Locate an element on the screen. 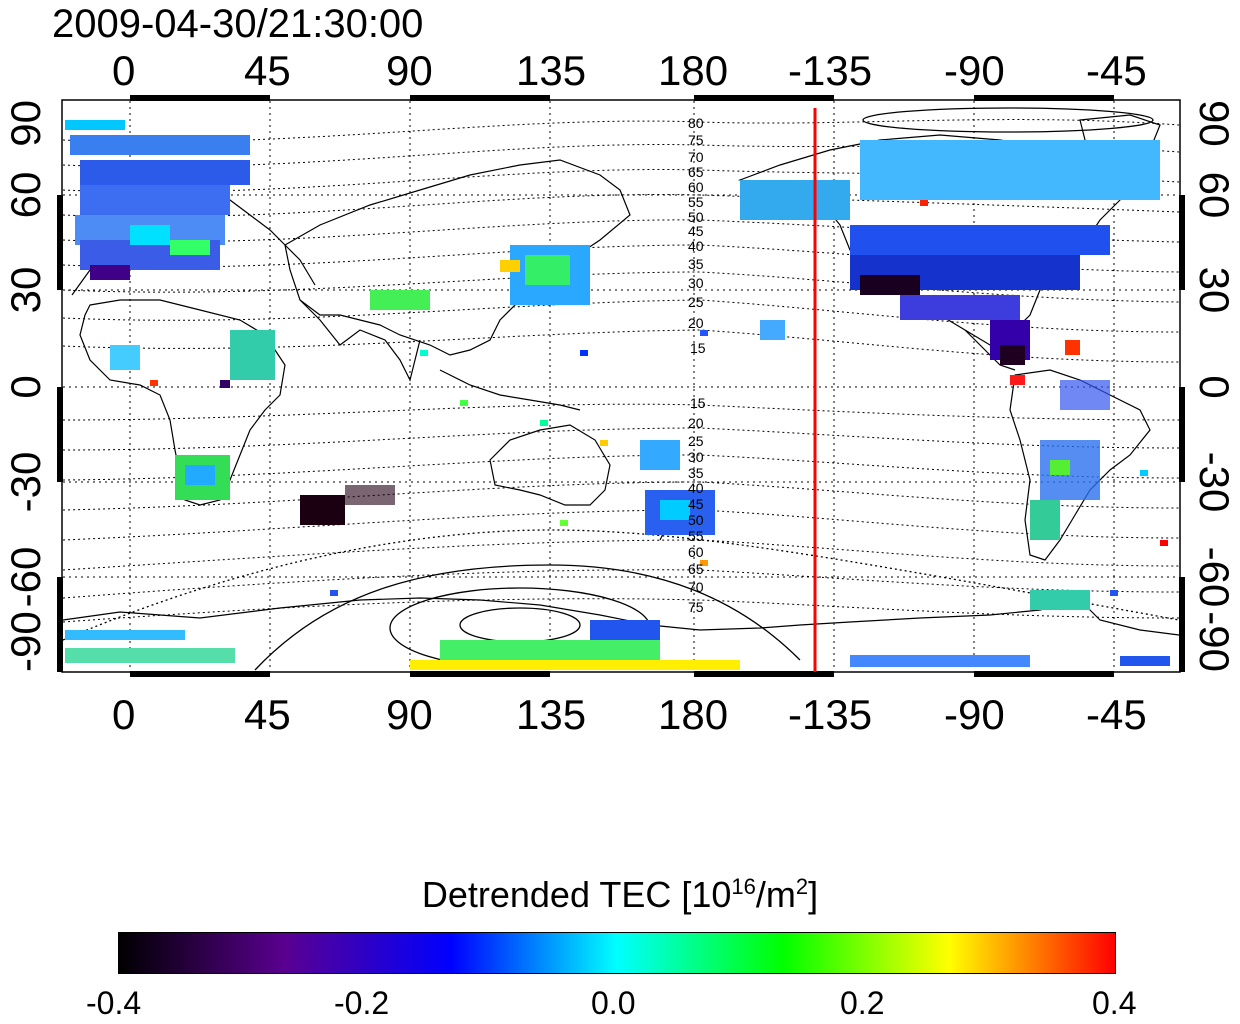 This screenshot has width=1240, height=1024. right-lat-labels: 90 60 30 0 -30 -60 -90 is located at coordinates (1214, 386).